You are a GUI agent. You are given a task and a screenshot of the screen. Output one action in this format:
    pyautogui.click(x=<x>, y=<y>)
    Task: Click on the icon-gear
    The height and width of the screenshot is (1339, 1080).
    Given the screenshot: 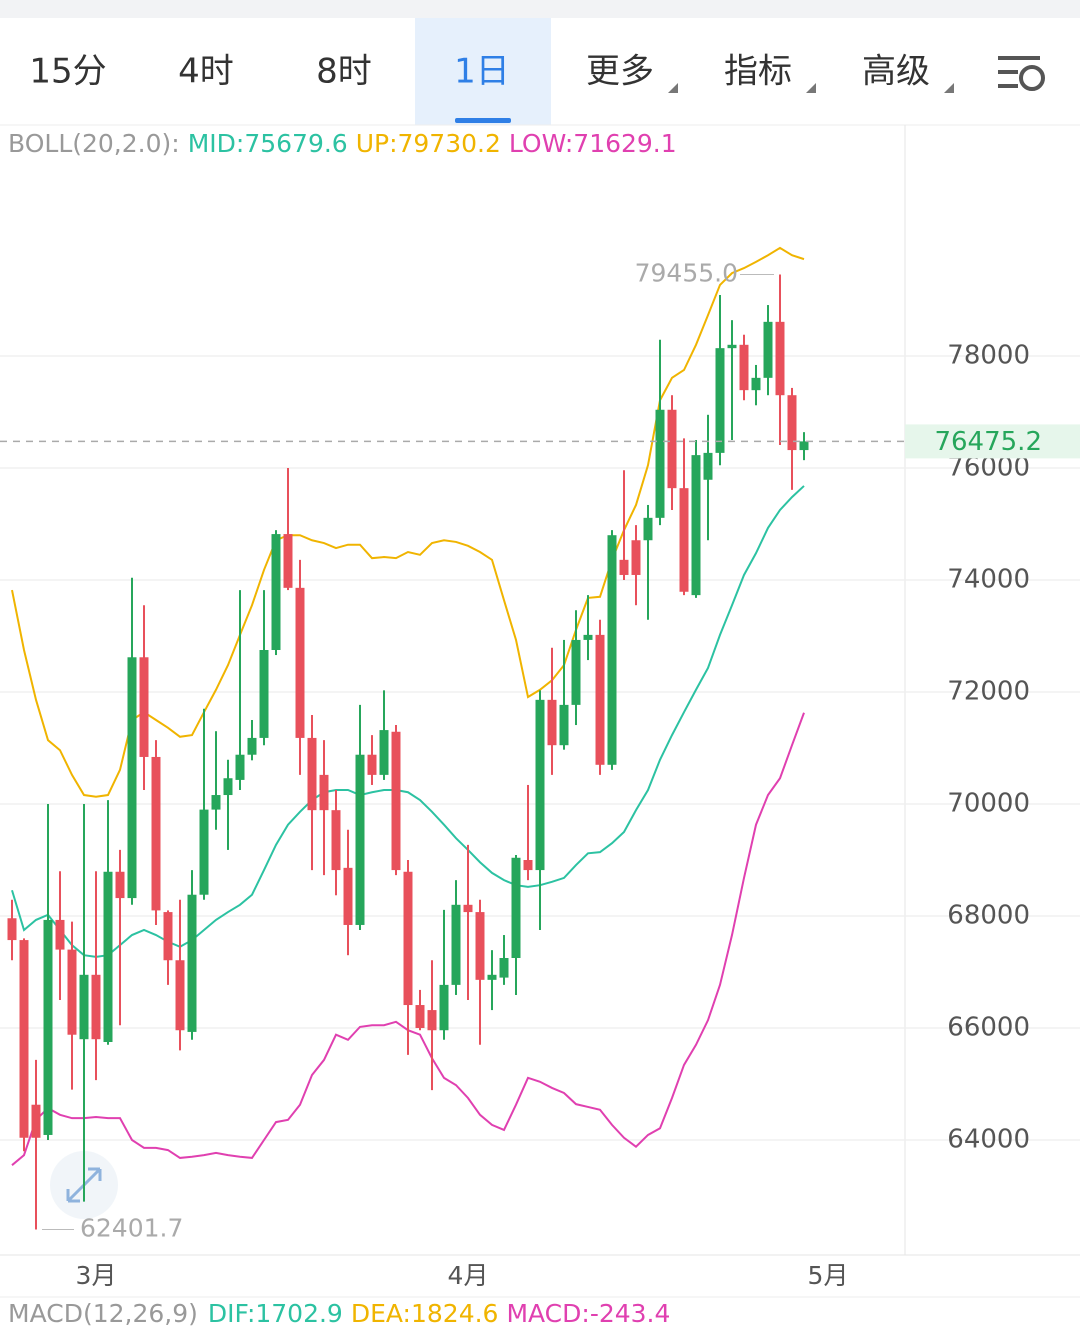 What is the action you would take?
    pyautogui.click(x=1032, y=78)
    